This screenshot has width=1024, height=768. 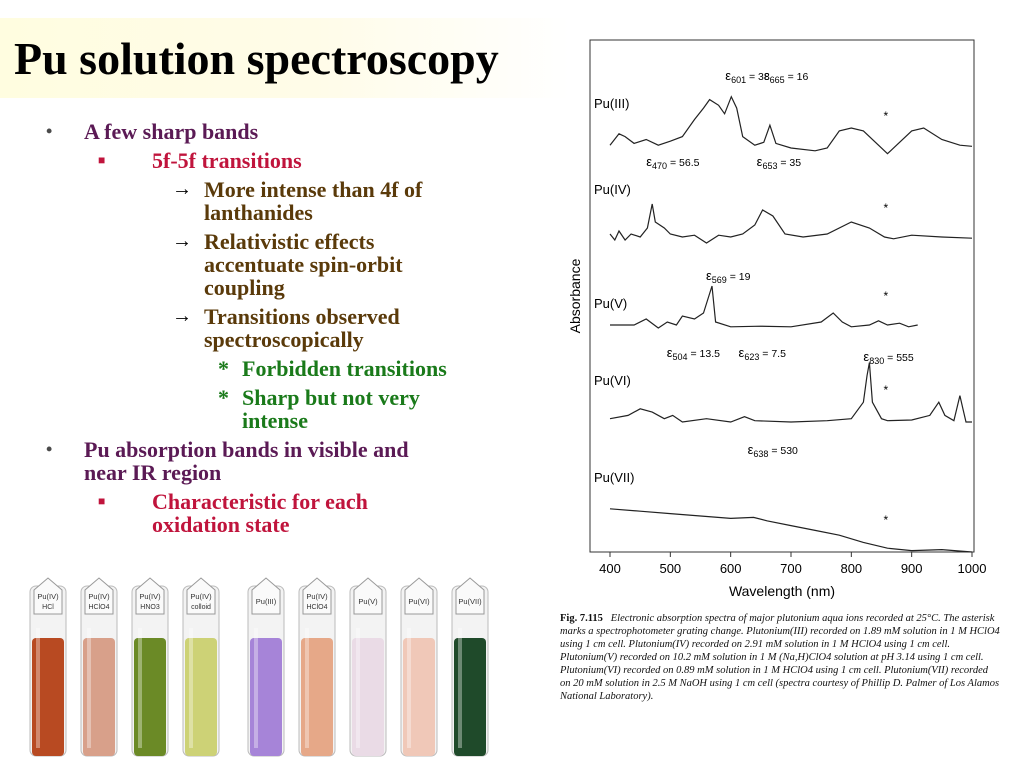 I want to click on vial-label: Pu(V), so click(x=368, y=601).